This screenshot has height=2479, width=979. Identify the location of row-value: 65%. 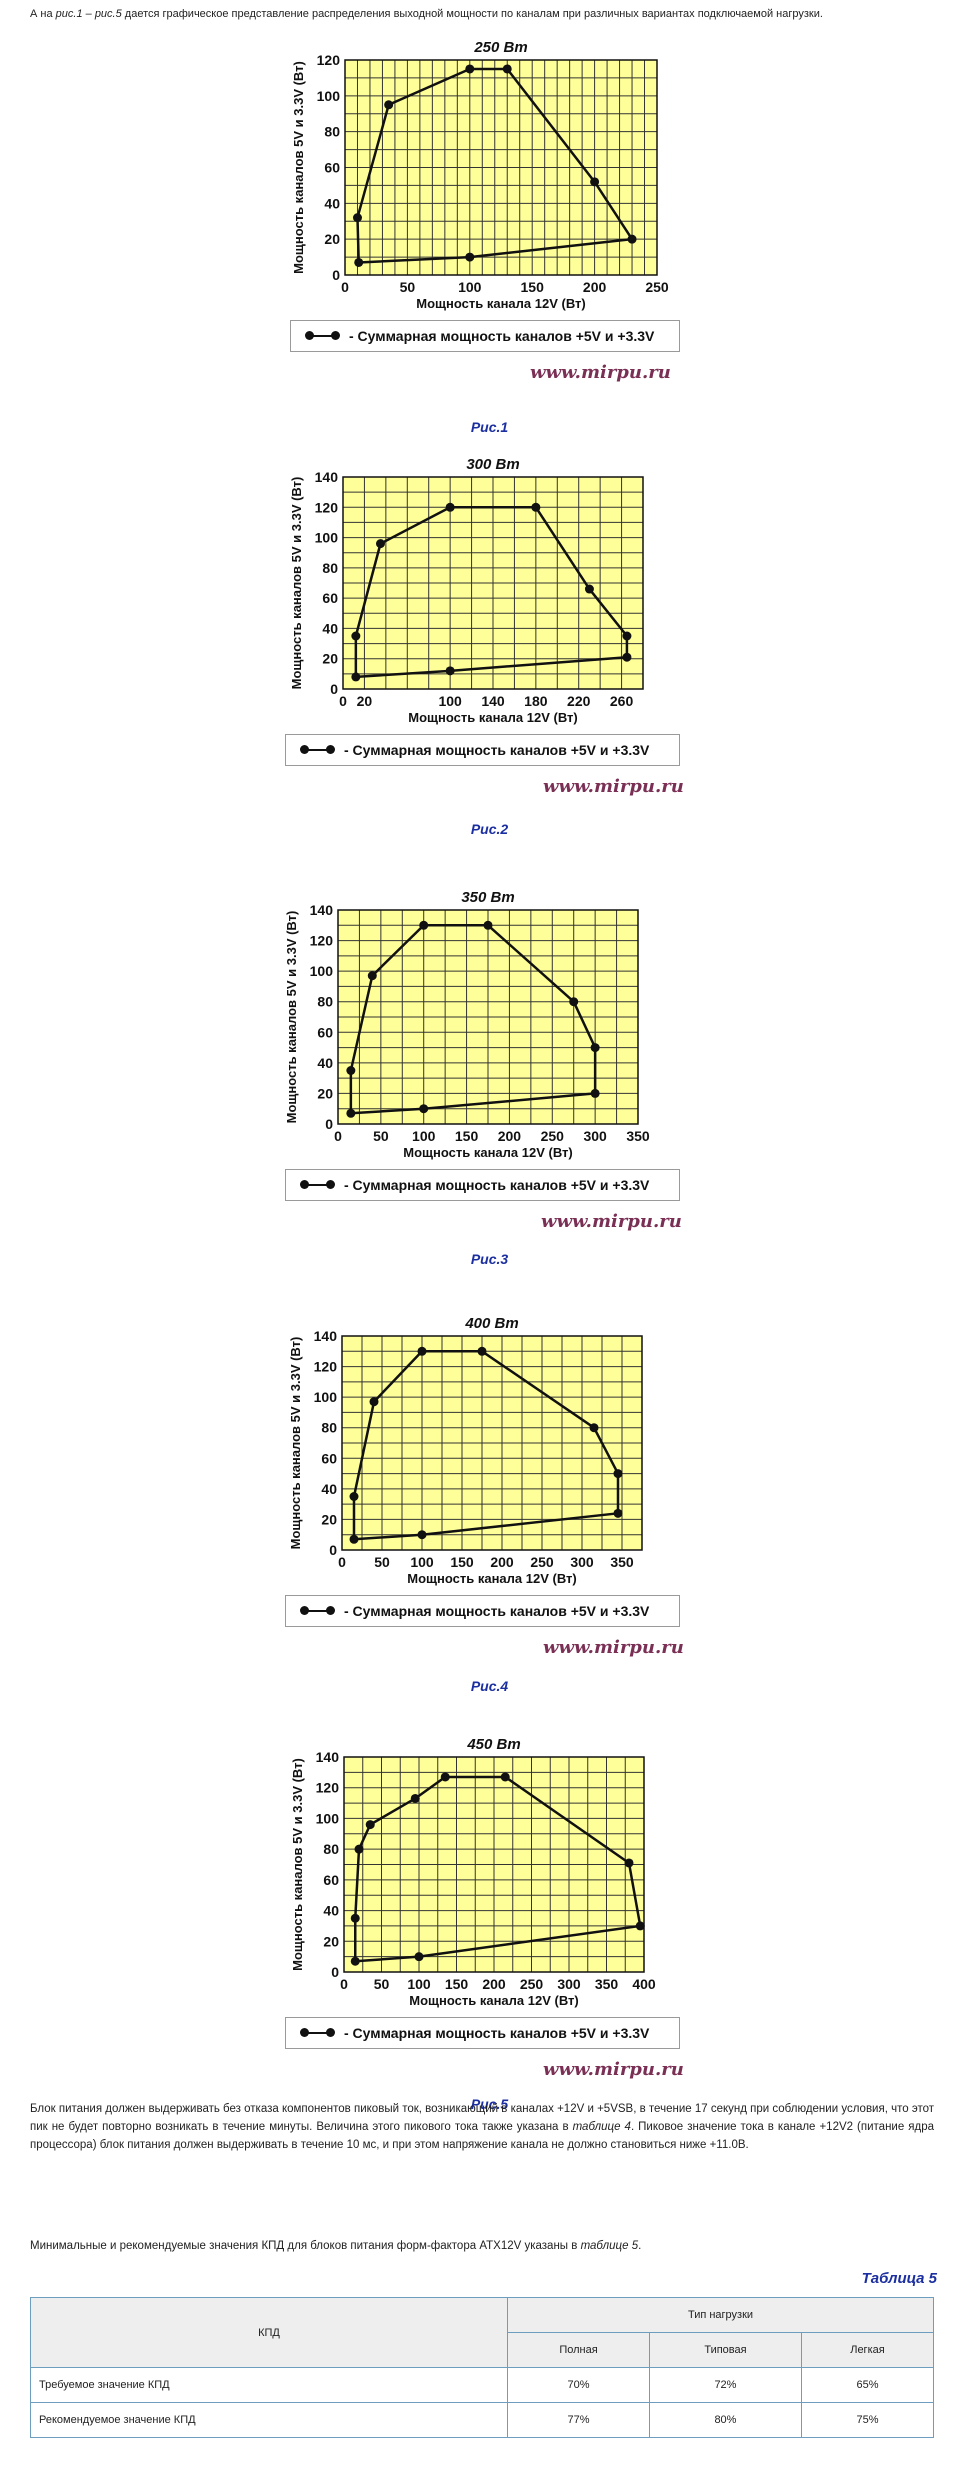
(867, 2385).